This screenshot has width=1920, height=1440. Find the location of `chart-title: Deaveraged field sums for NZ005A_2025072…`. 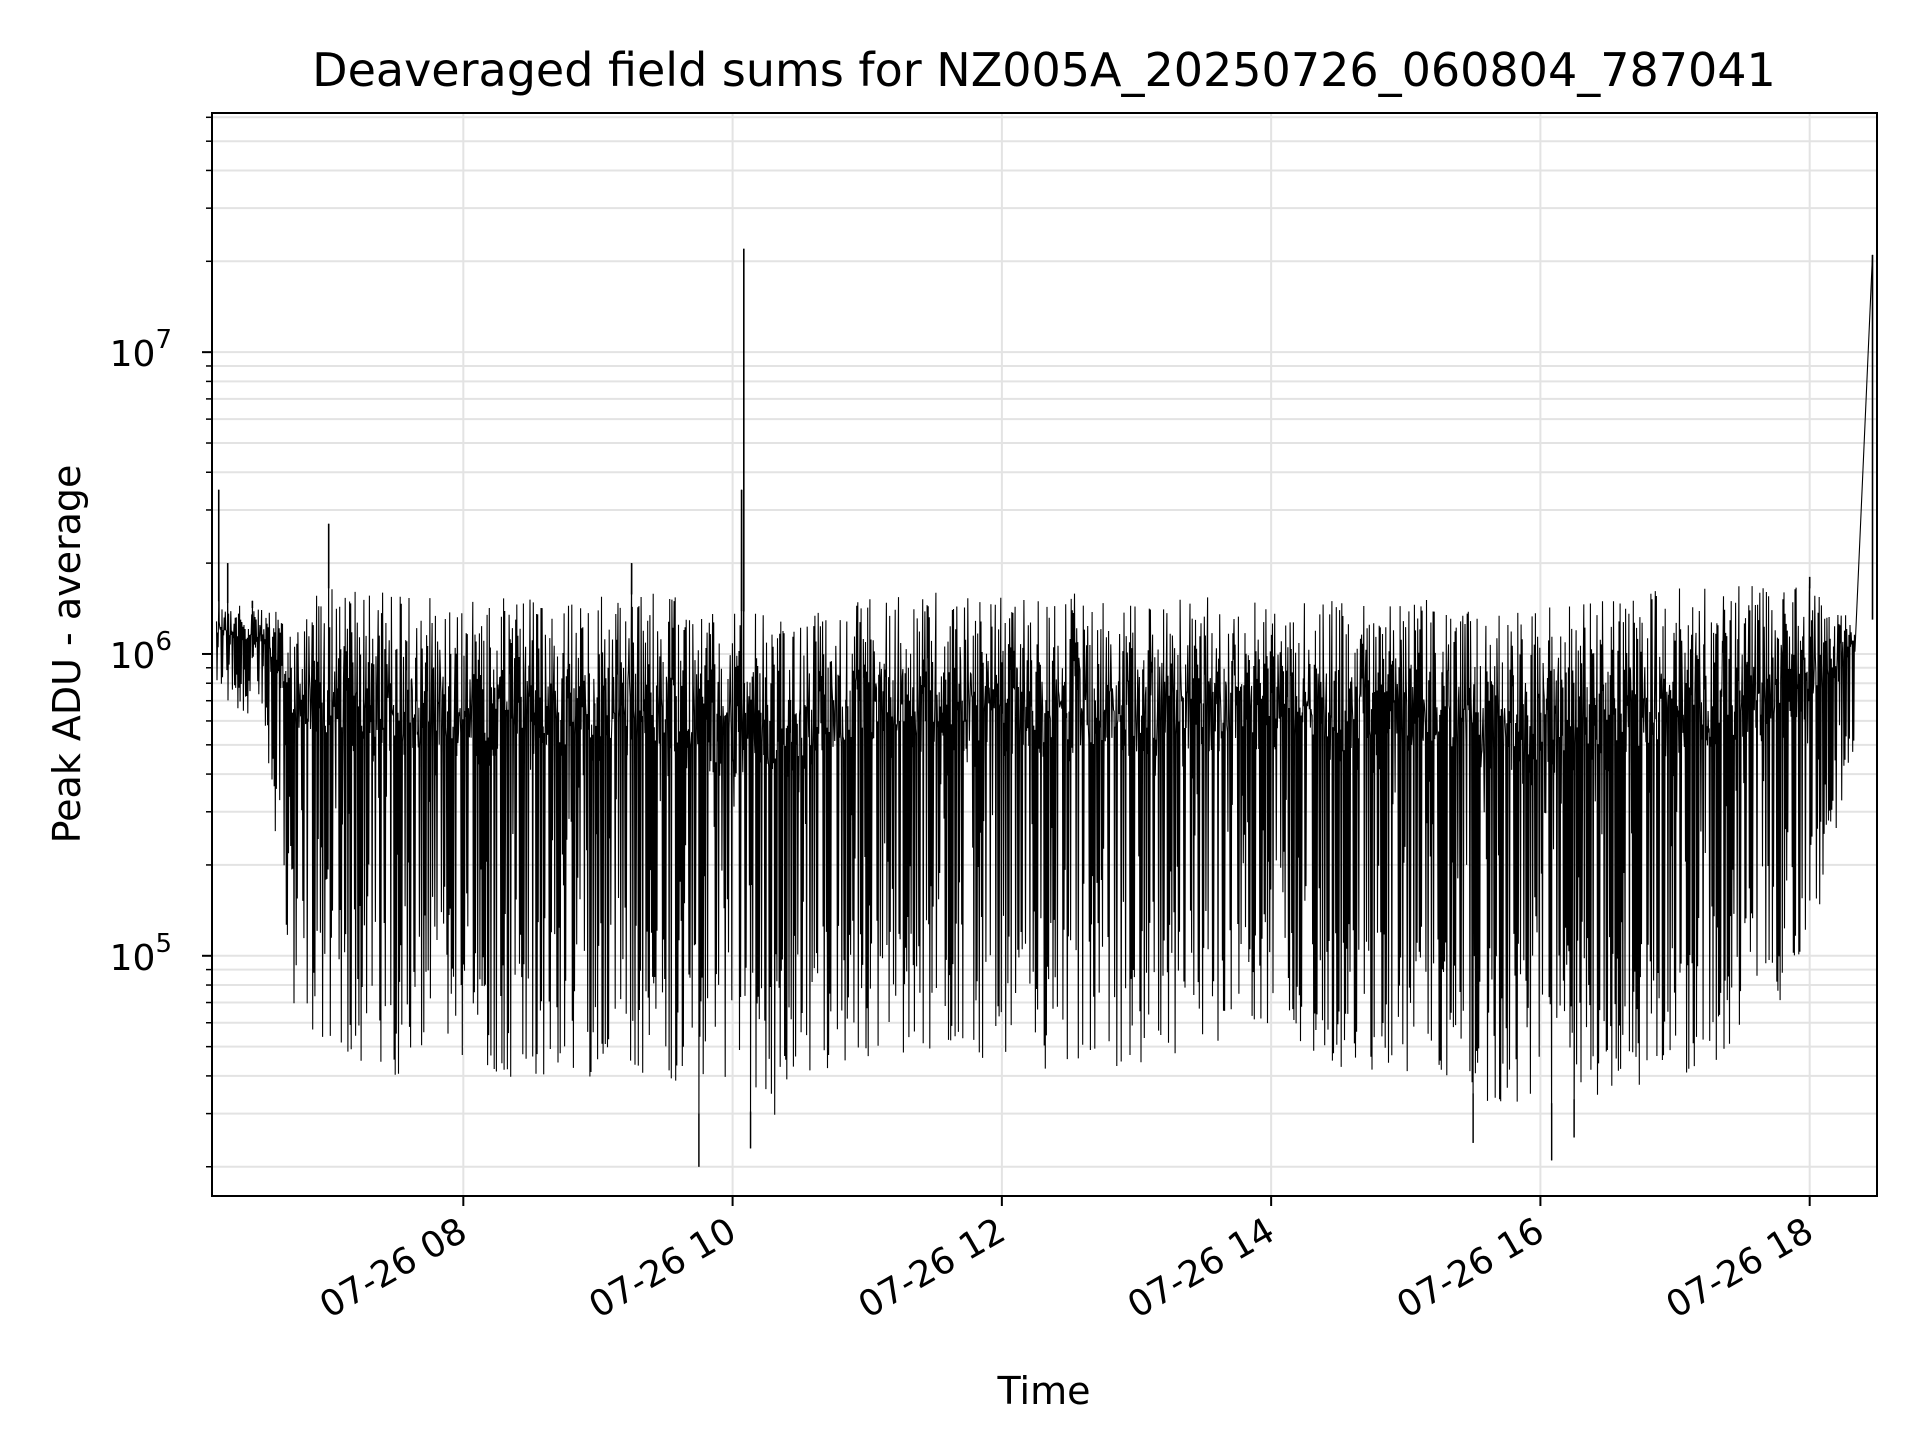

chart-title: Deaveraged field sums for NZ005A_2025072… is located at coordinates (1044, 70).